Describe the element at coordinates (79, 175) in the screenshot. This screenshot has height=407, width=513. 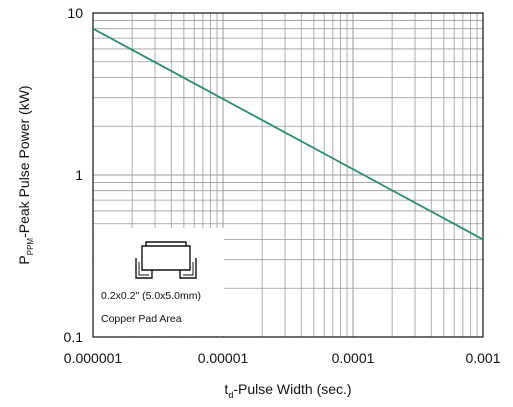
I see `y-tick-label: 1` at that location.